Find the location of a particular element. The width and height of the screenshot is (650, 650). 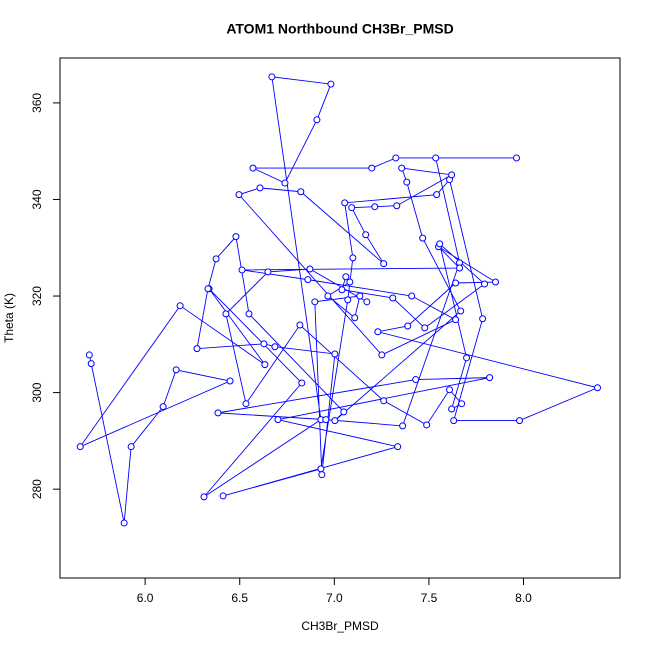

chart-title: ATOM1 Northbound CH3Br_PMSD is located at coordinates (339, 29).